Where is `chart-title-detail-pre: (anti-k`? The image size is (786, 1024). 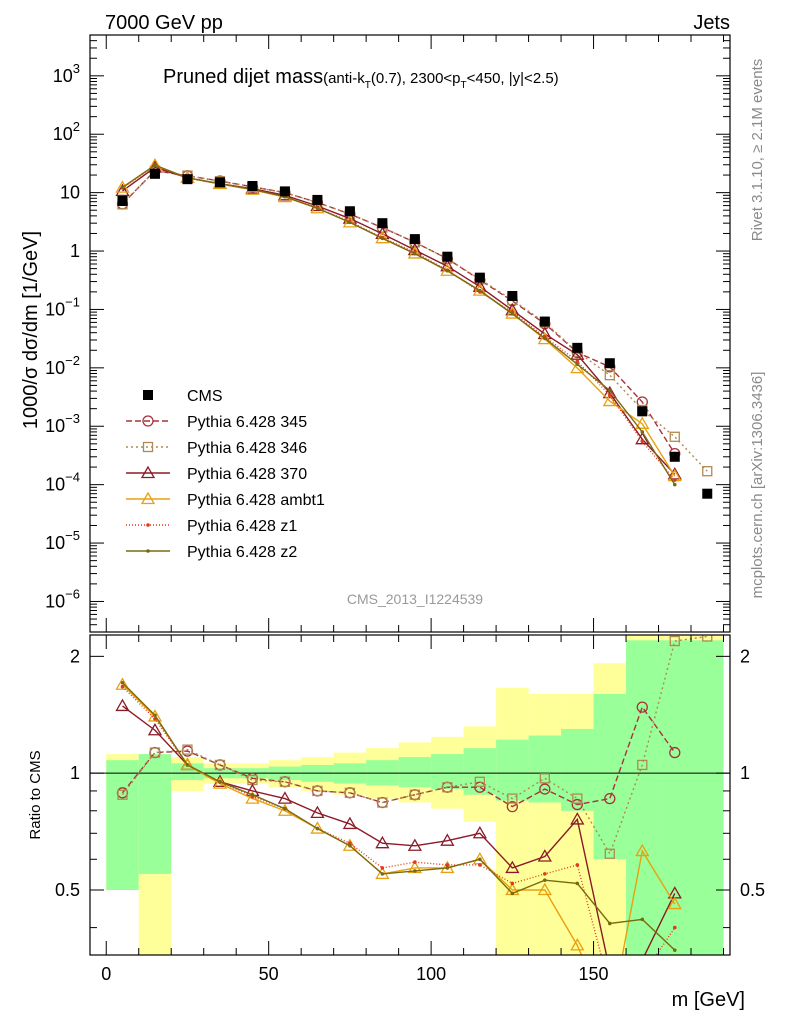
chart-title-detail-pre: (anti-k is located at coordinates (344, 78).